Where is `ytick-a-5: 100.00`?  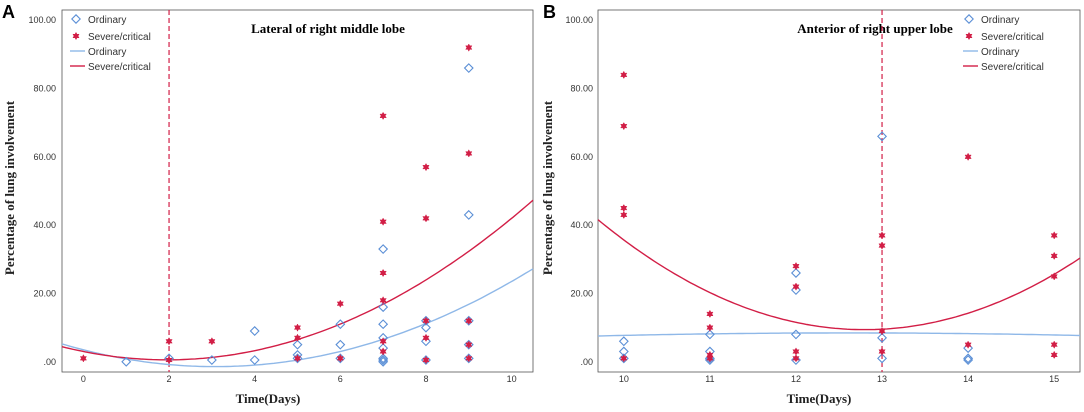 ytick-a-5: 100.00 is located at coordinates (42, 20).